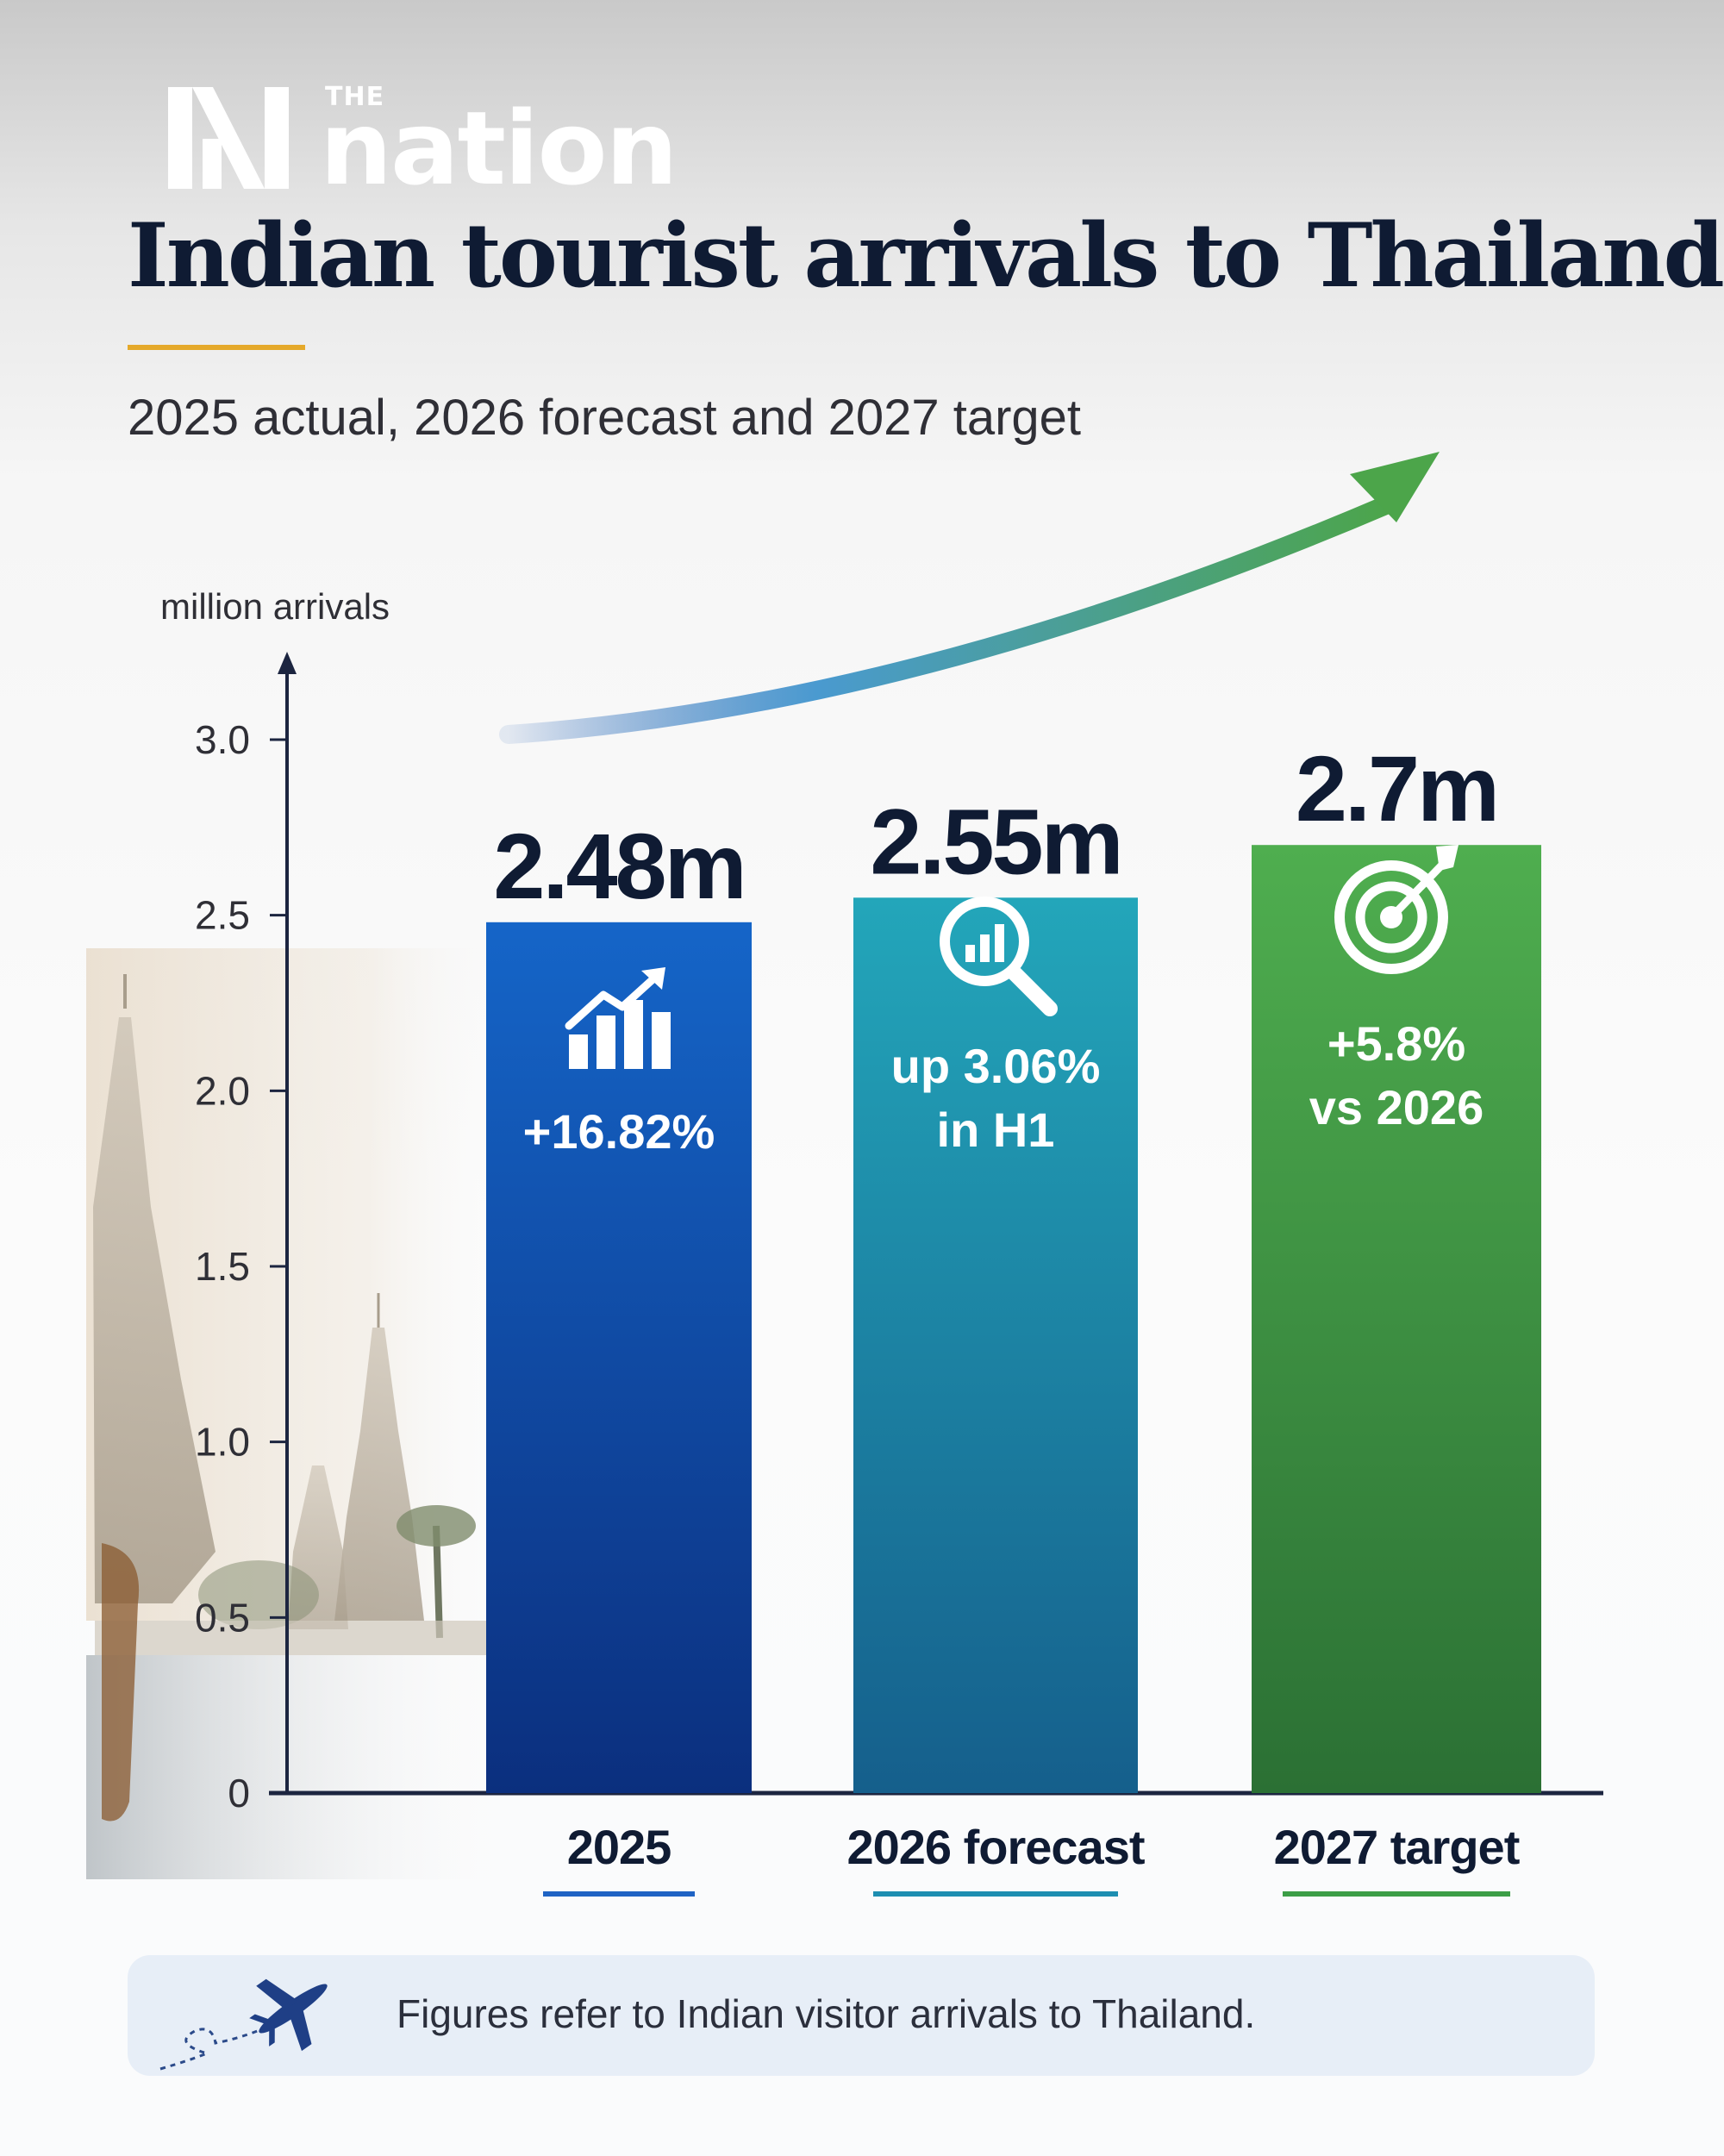 The height and width of the screenshot is (2156, 1724). What do you see at coordinates (239, 1793) in the screenshot?
I see `y-tick-label: 0` at bounding box center [239, 1793].